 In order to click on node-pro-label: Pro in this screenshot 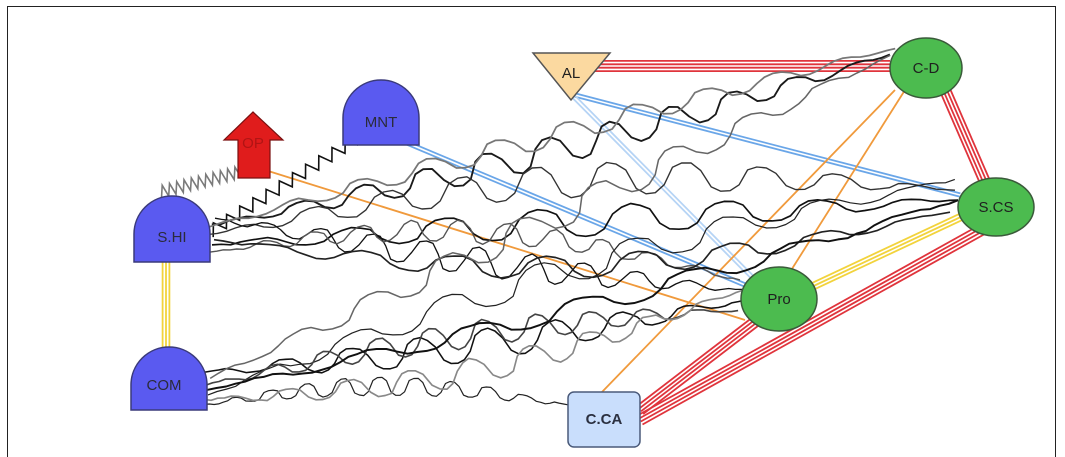, I will do `click(778, 299)`.